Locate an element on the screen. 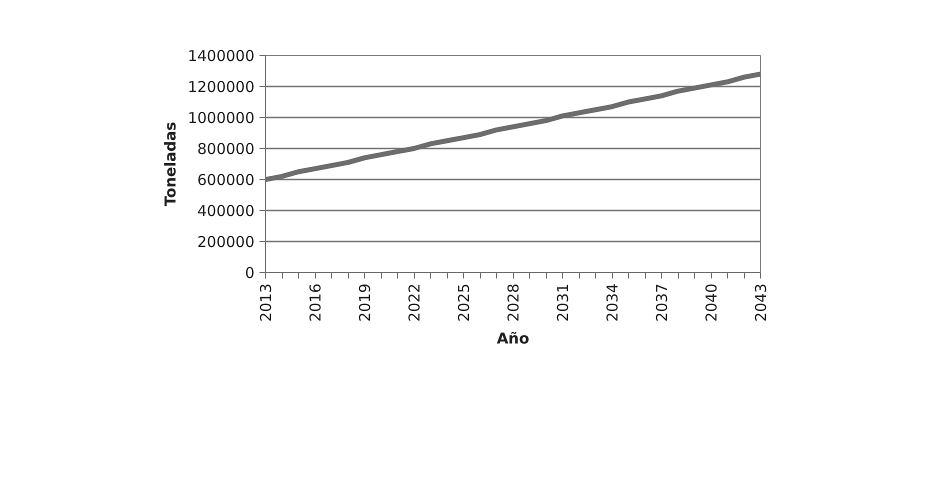  y-tick-label: 1400000 is located at coordinates (221, 56).